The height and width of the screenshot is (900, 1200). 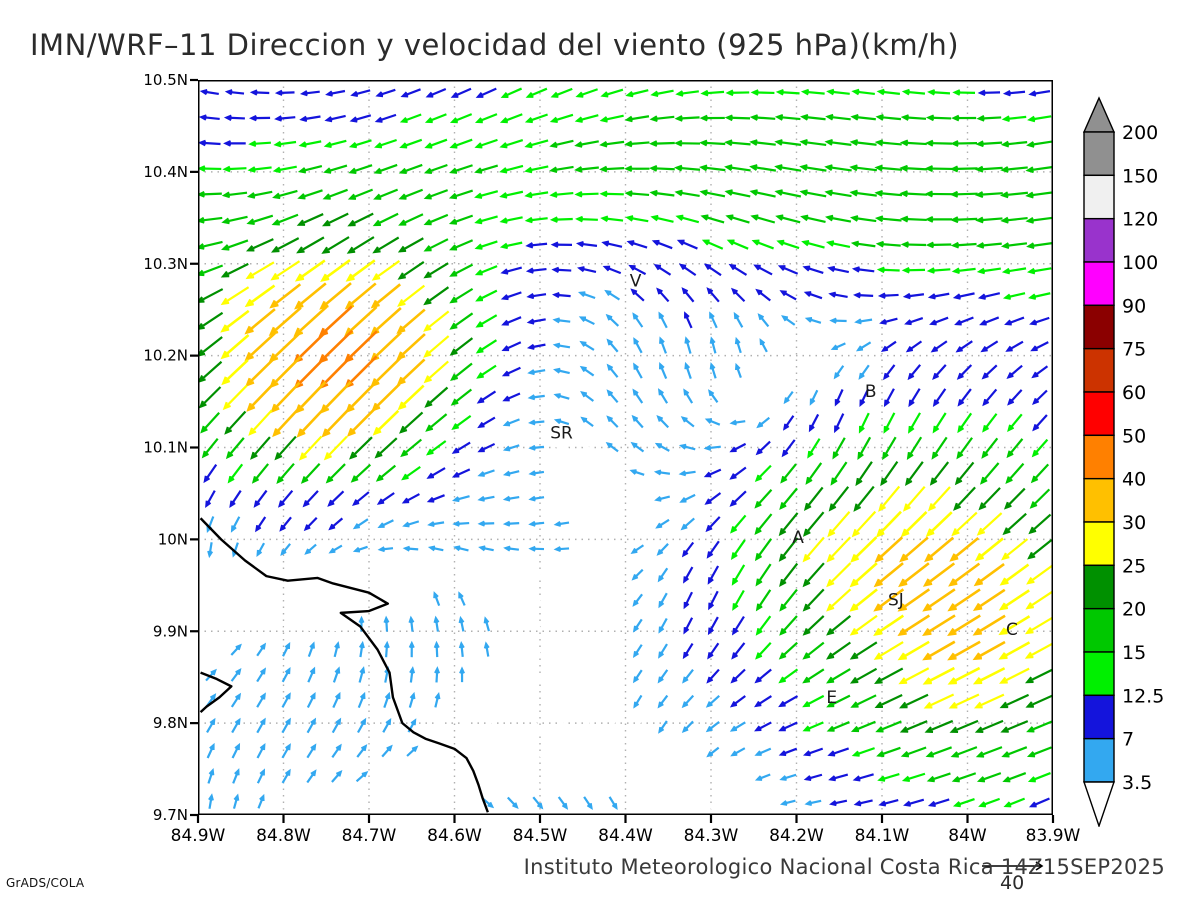 I want to click on y-tick-label: 10.1N, so click(x=165, y=448).